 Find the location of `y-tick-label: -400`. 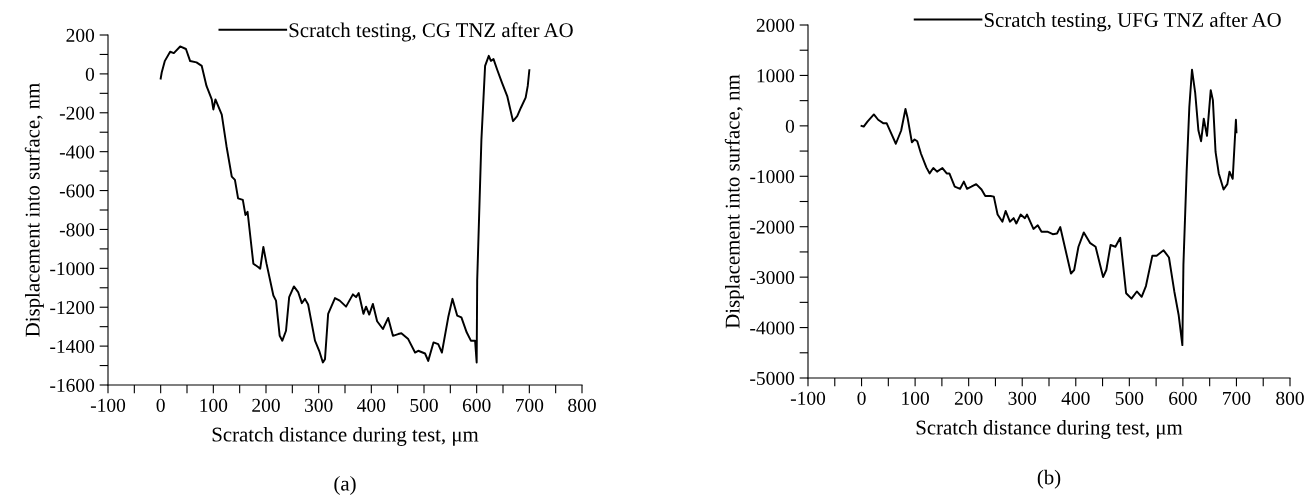

y-tick-label: -400 is located at coordinates (77, 152).